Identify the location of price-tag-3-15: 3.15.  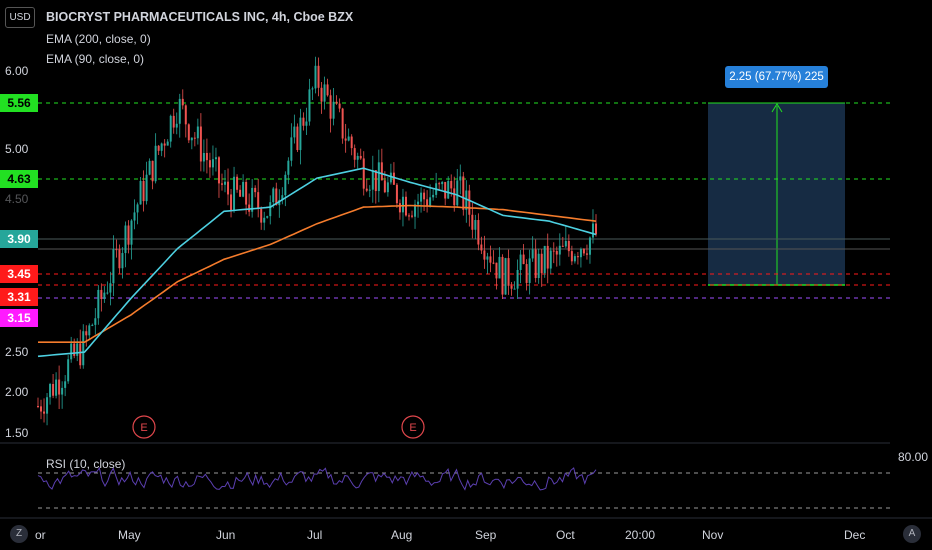
(19, 318).